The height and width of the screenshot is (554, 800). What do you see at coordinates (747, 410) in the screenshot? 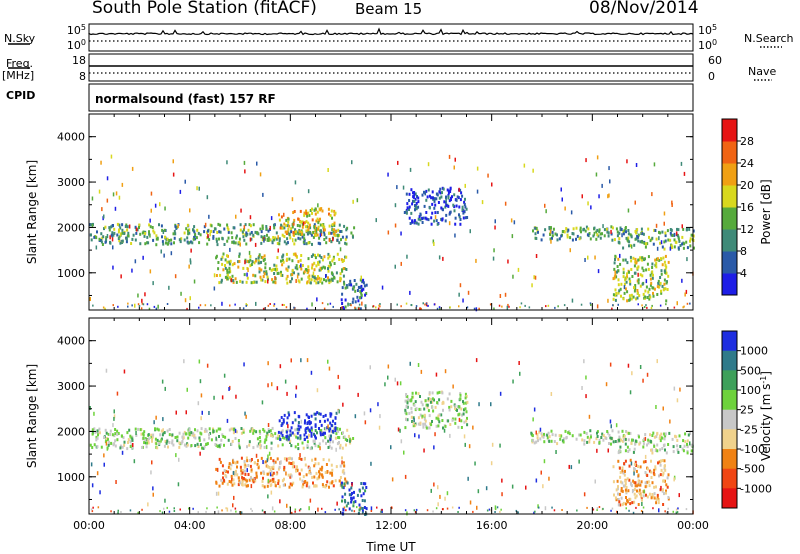
I see `colorbar-tick-label: 25` at bounding box center [747, 410].